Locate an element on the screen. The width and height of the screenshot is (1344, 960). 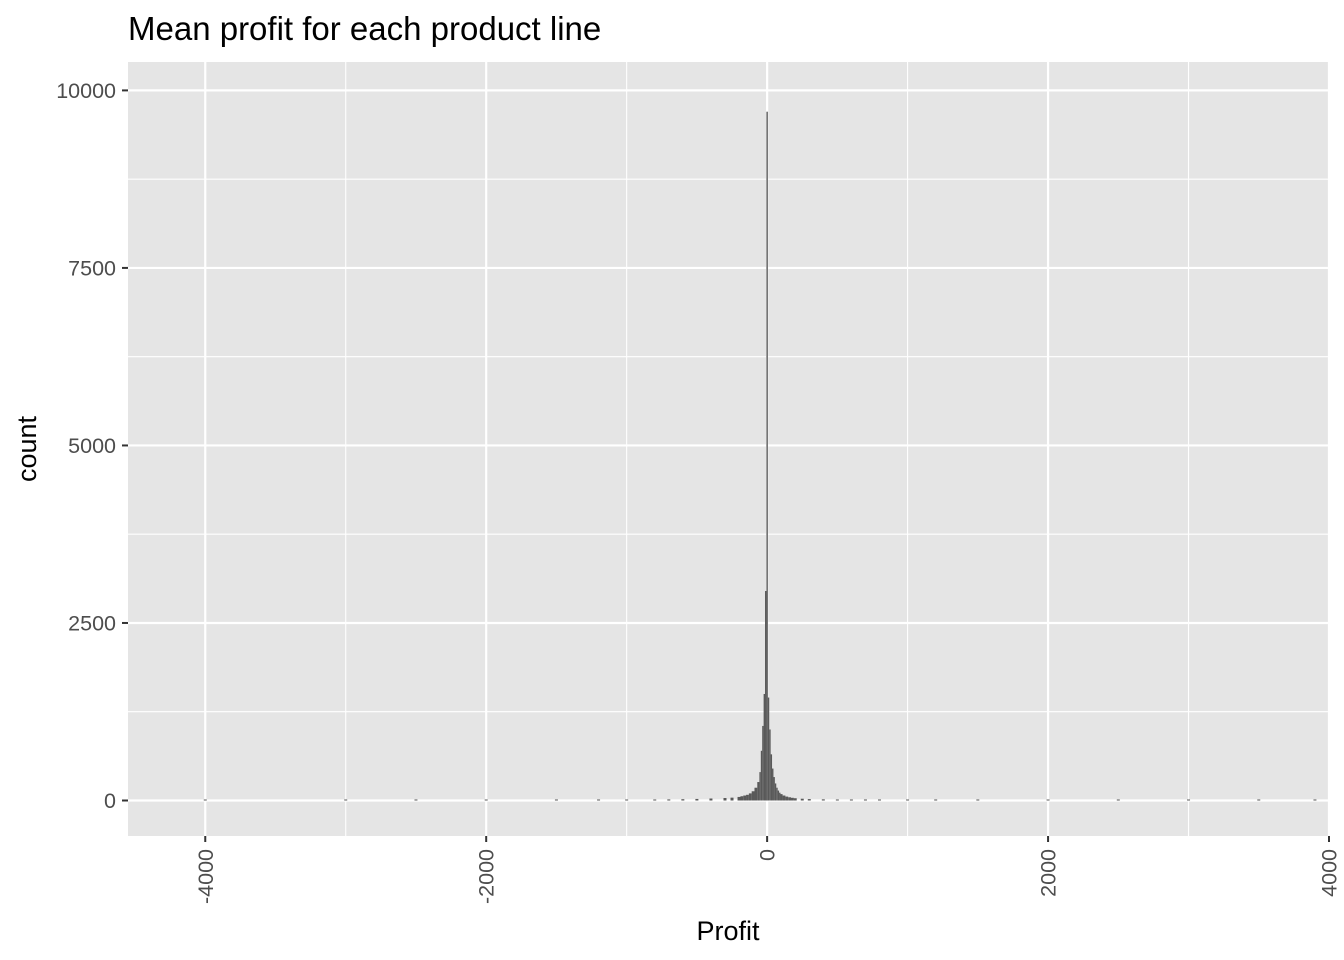
x-tick-label: 0 is located at coordinates (768, 855).